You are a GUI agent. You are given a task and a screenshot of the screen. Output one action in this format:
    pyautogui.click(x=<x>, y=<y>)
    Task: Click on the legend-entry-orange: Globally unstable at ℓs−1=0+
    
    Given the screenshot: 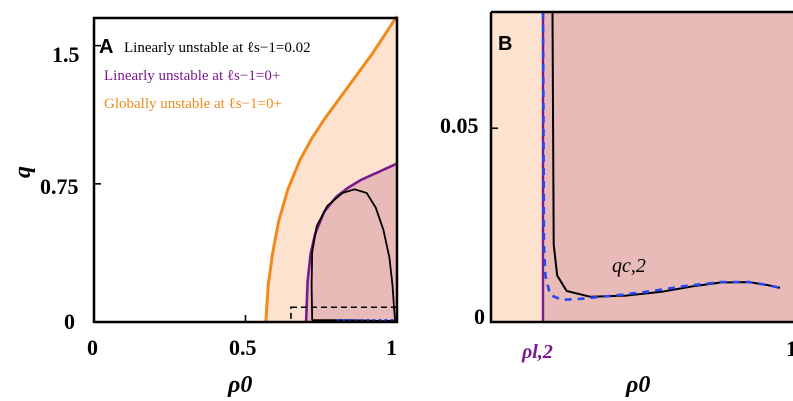 What is the action you would take?
    pyautogui.click(x=193, y=104)
    